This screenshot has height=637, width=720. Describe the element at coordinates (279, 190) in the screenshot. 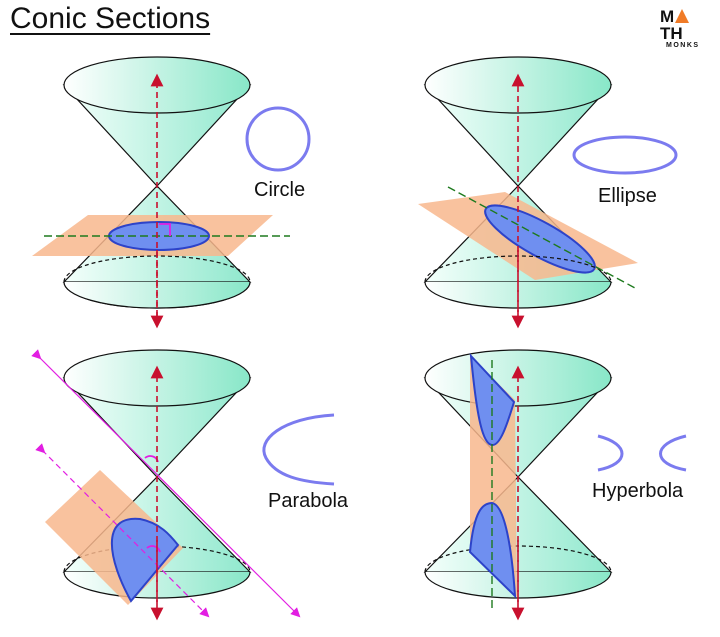

I see `circle-label: Circle` at that location.